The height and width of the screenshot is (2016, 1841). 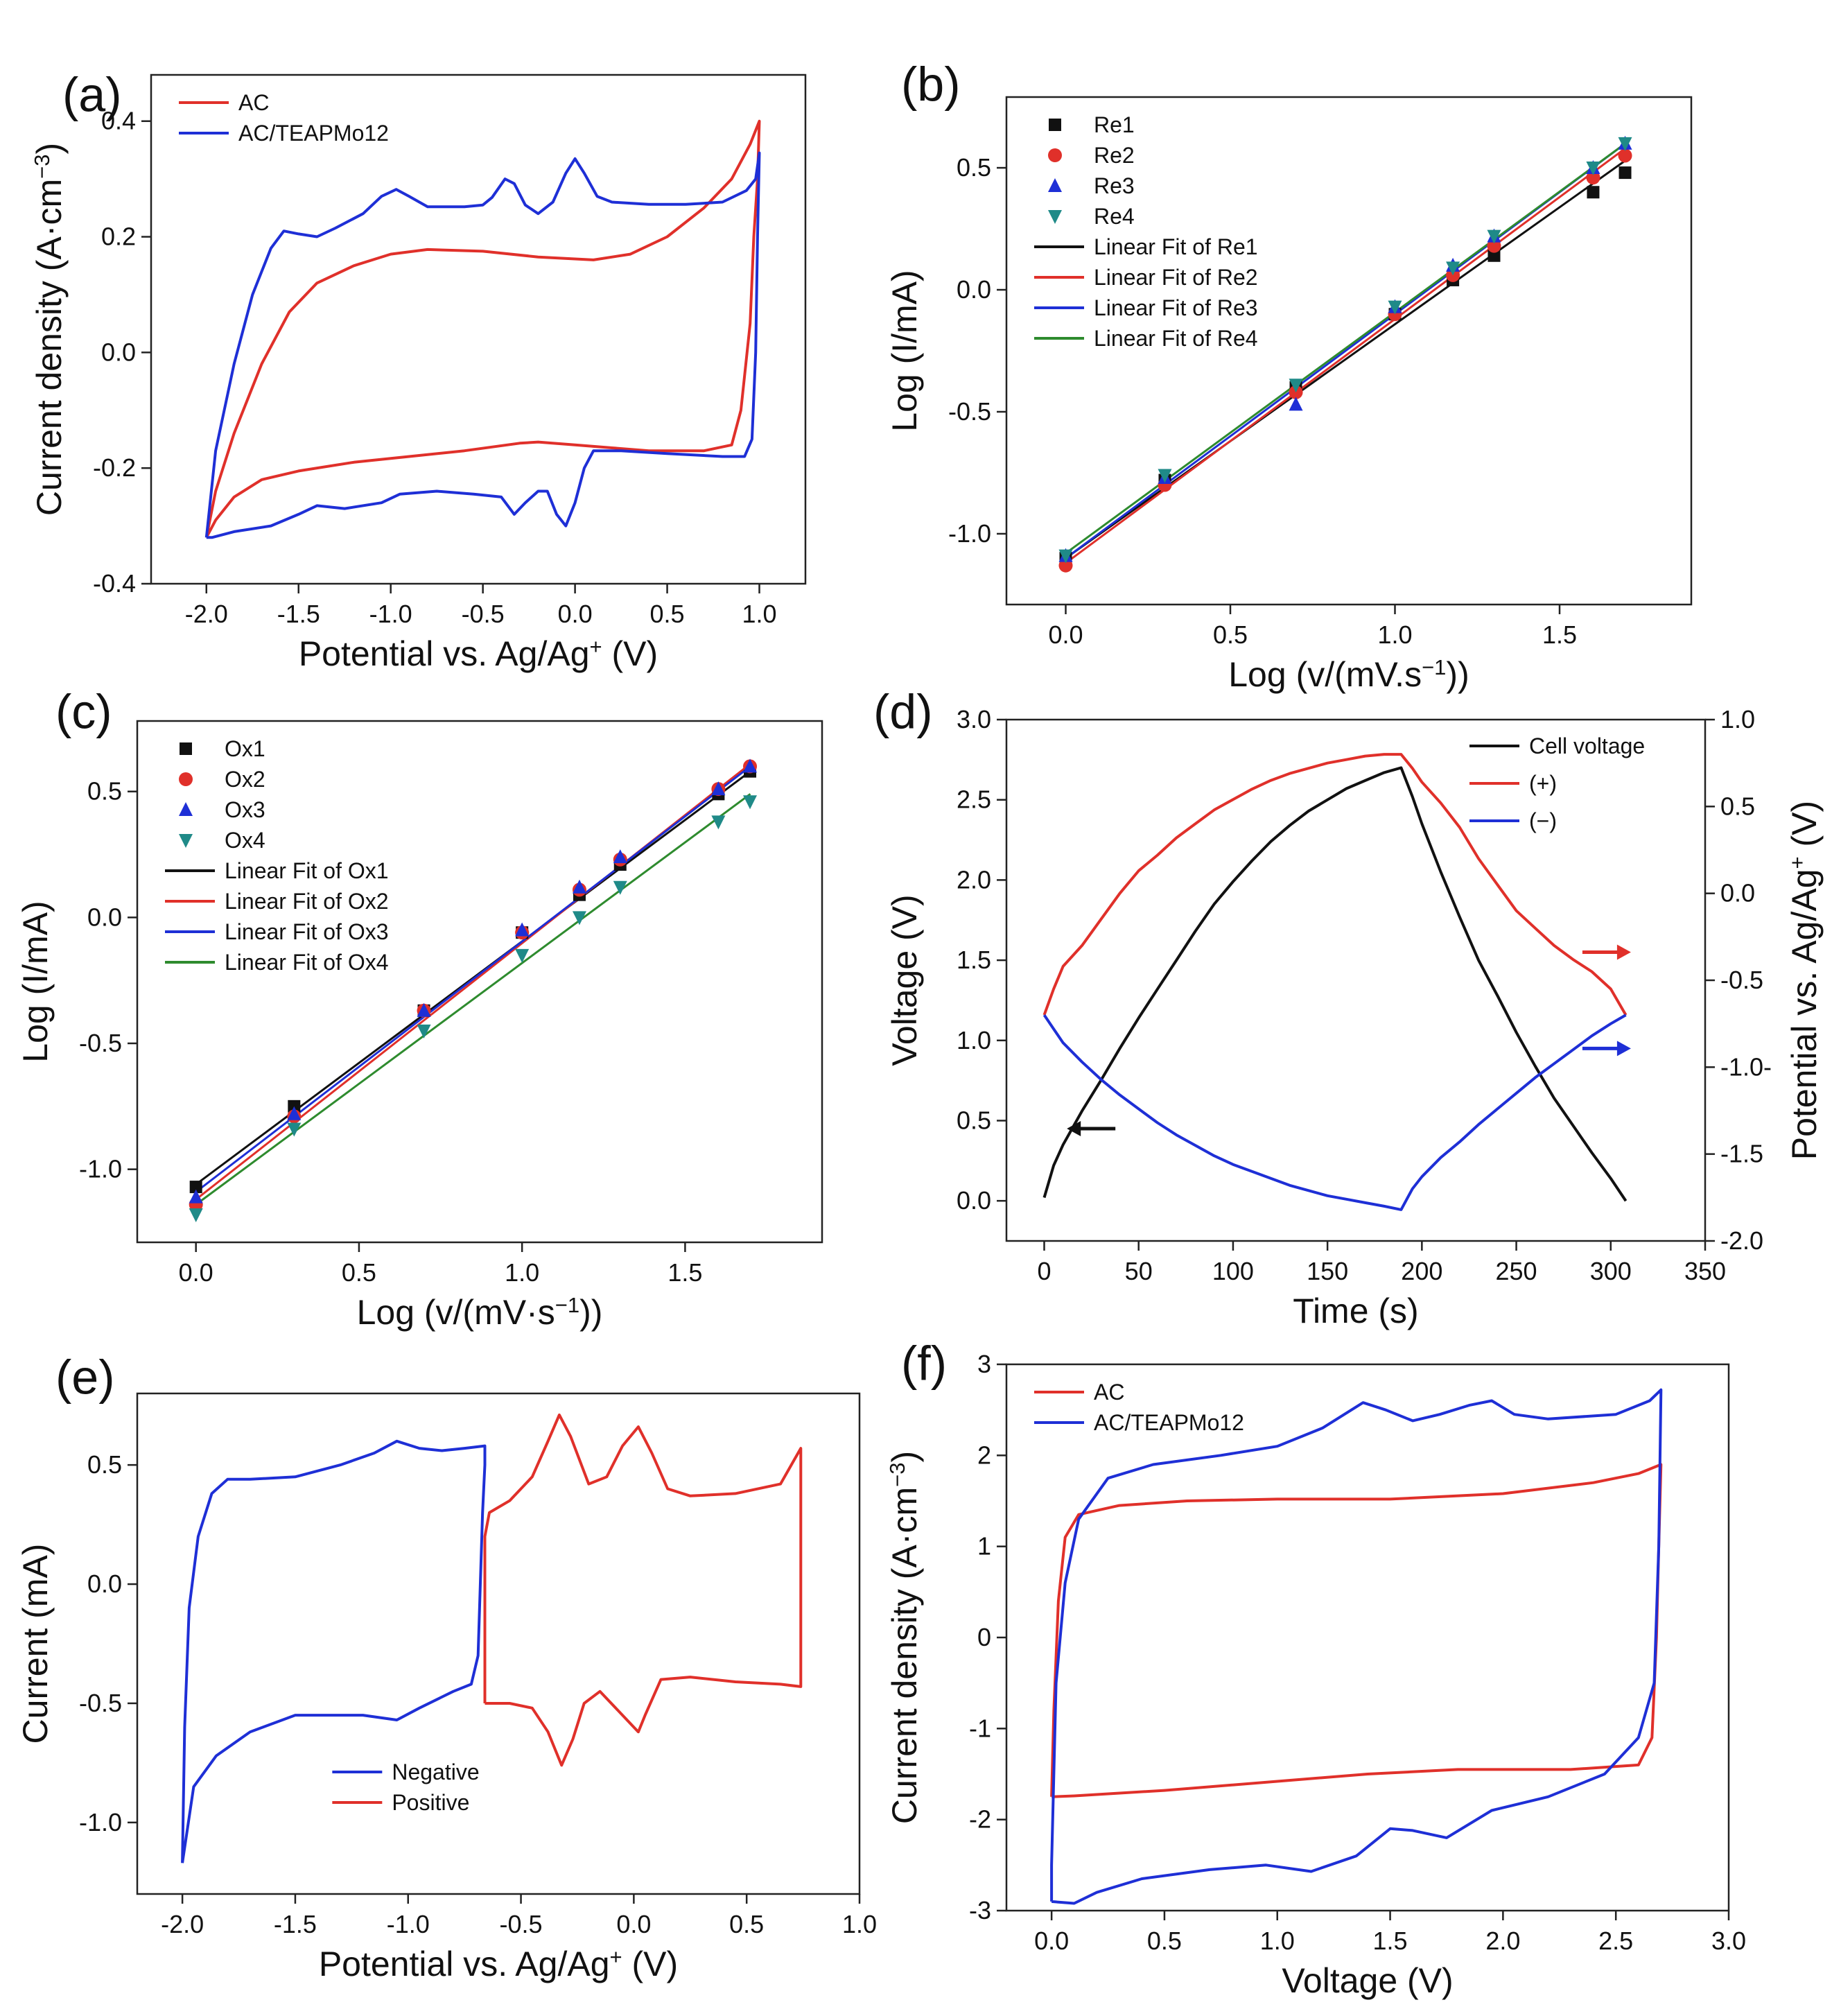 I want to click on x-axis-title: Voltage (V), so click(x=1367, y=1980).